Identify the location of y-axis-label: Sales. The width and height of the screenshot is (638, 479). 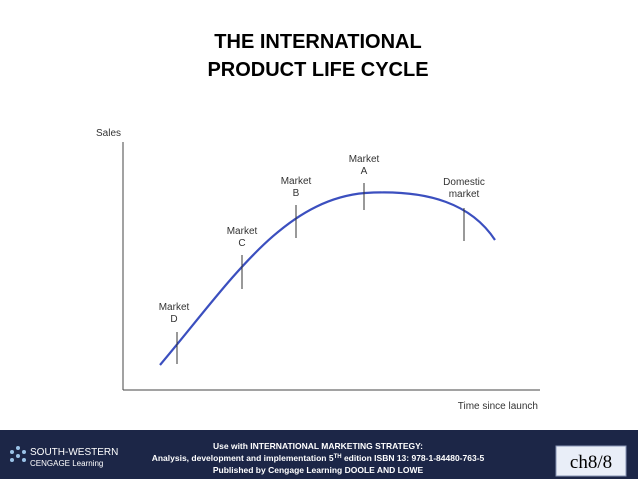
(108, 133).